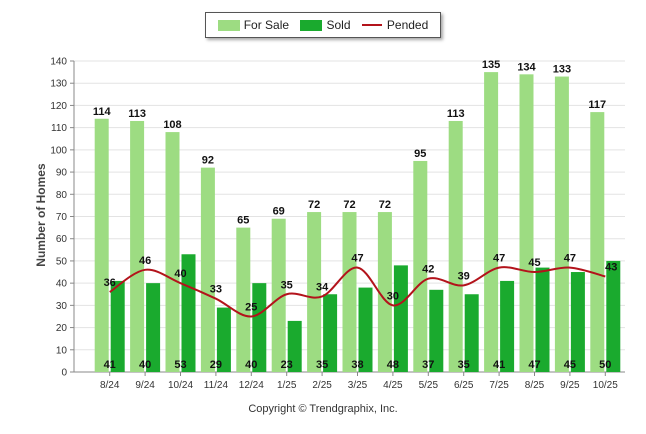  I want to click on x-tick-label: 9/25, so click(570, 385).